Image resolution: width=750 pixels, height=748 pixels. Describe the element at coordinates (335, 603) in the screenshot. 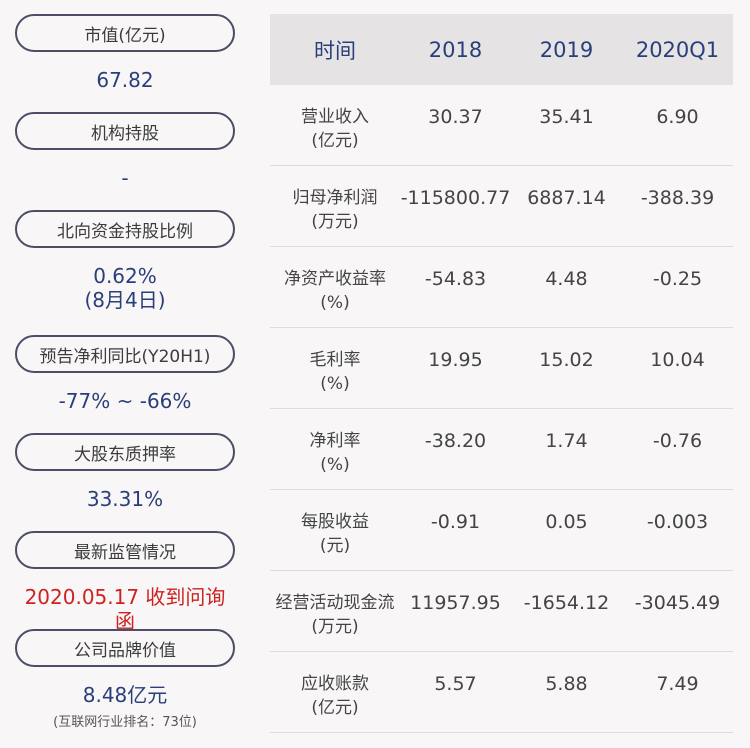

I see `row-metric-name: 经营活动现金流` at that location.